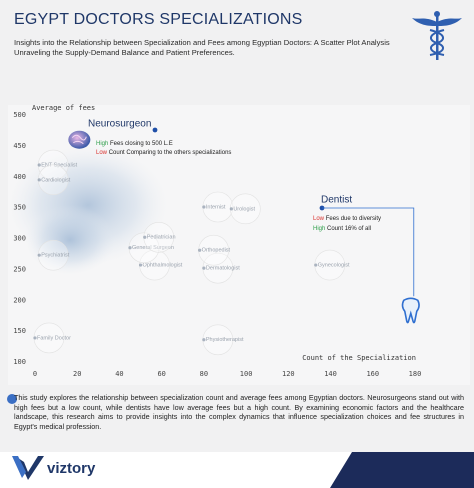 The image size is (474, 488). I want to click on point-label: Urologist, so click(244, 209).